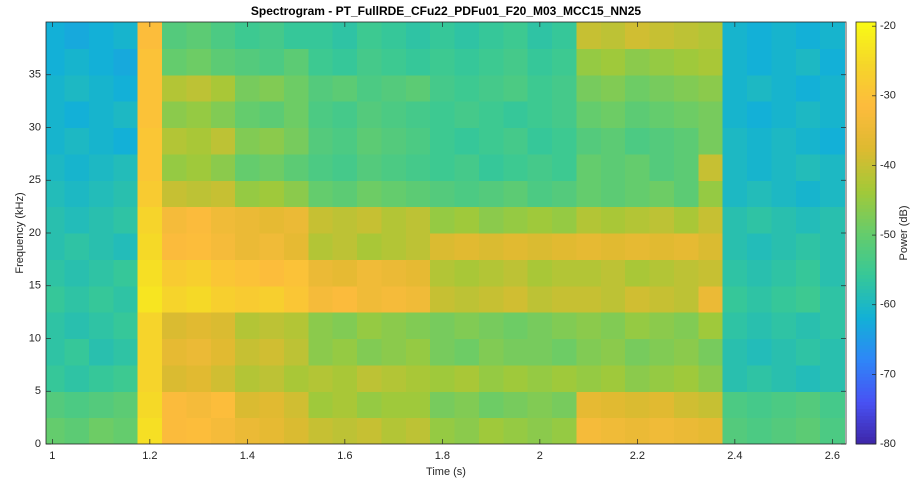 Image resolution: width=912 pixels, height=487 pixels. I want to click on y-axis-label: Frequency (kHz), so click(20, 232).